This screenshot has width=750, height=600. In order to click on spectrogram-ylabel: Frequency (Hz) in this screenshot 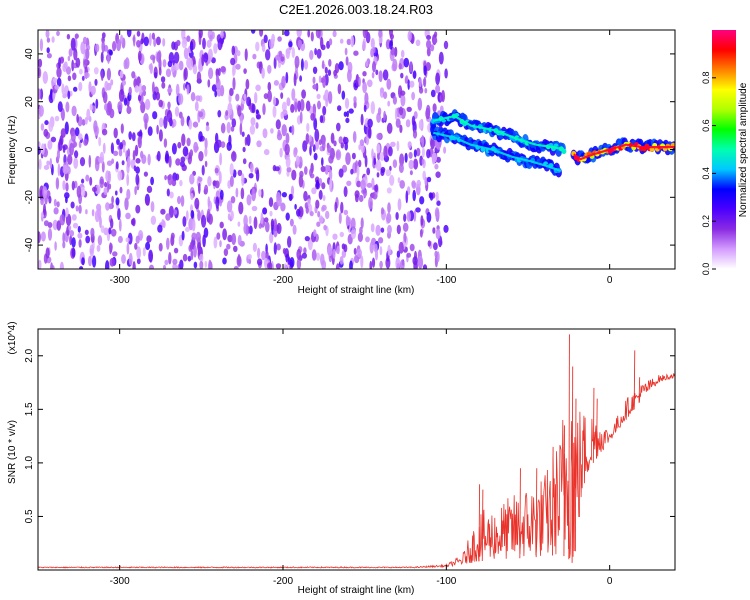, I will do `click(12, 150)`.